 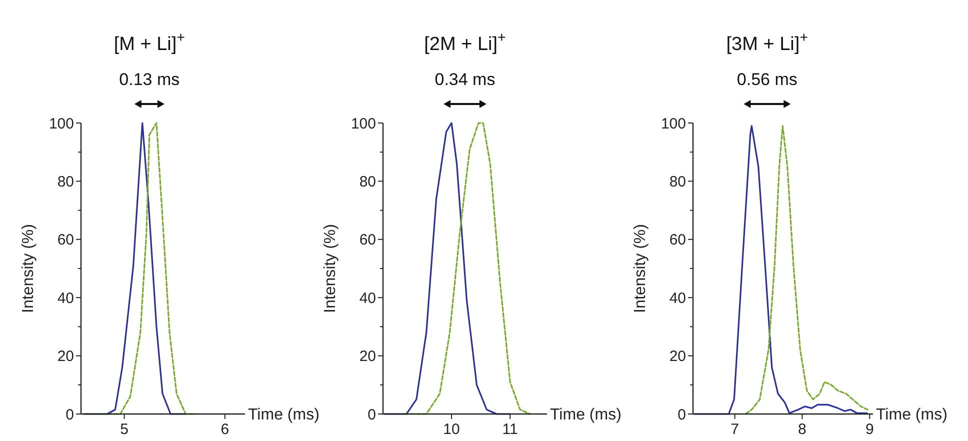 What do you see at coordinates (734, 429) in the screenshot?
I see `x-tick-label: 7` at bounding box center [734, 429].